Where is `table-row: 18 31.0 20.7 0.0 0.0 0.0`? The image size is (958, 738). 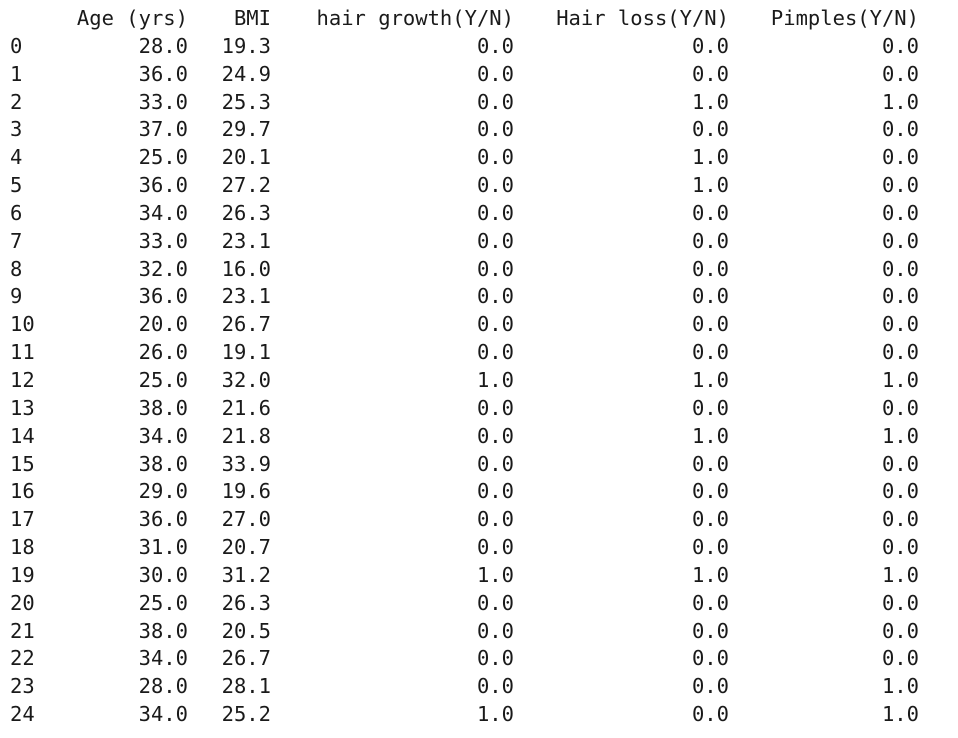 table-row: 18 31.0 20.7 0.0 0.0 0.0 is located at coordinates (464, 548).